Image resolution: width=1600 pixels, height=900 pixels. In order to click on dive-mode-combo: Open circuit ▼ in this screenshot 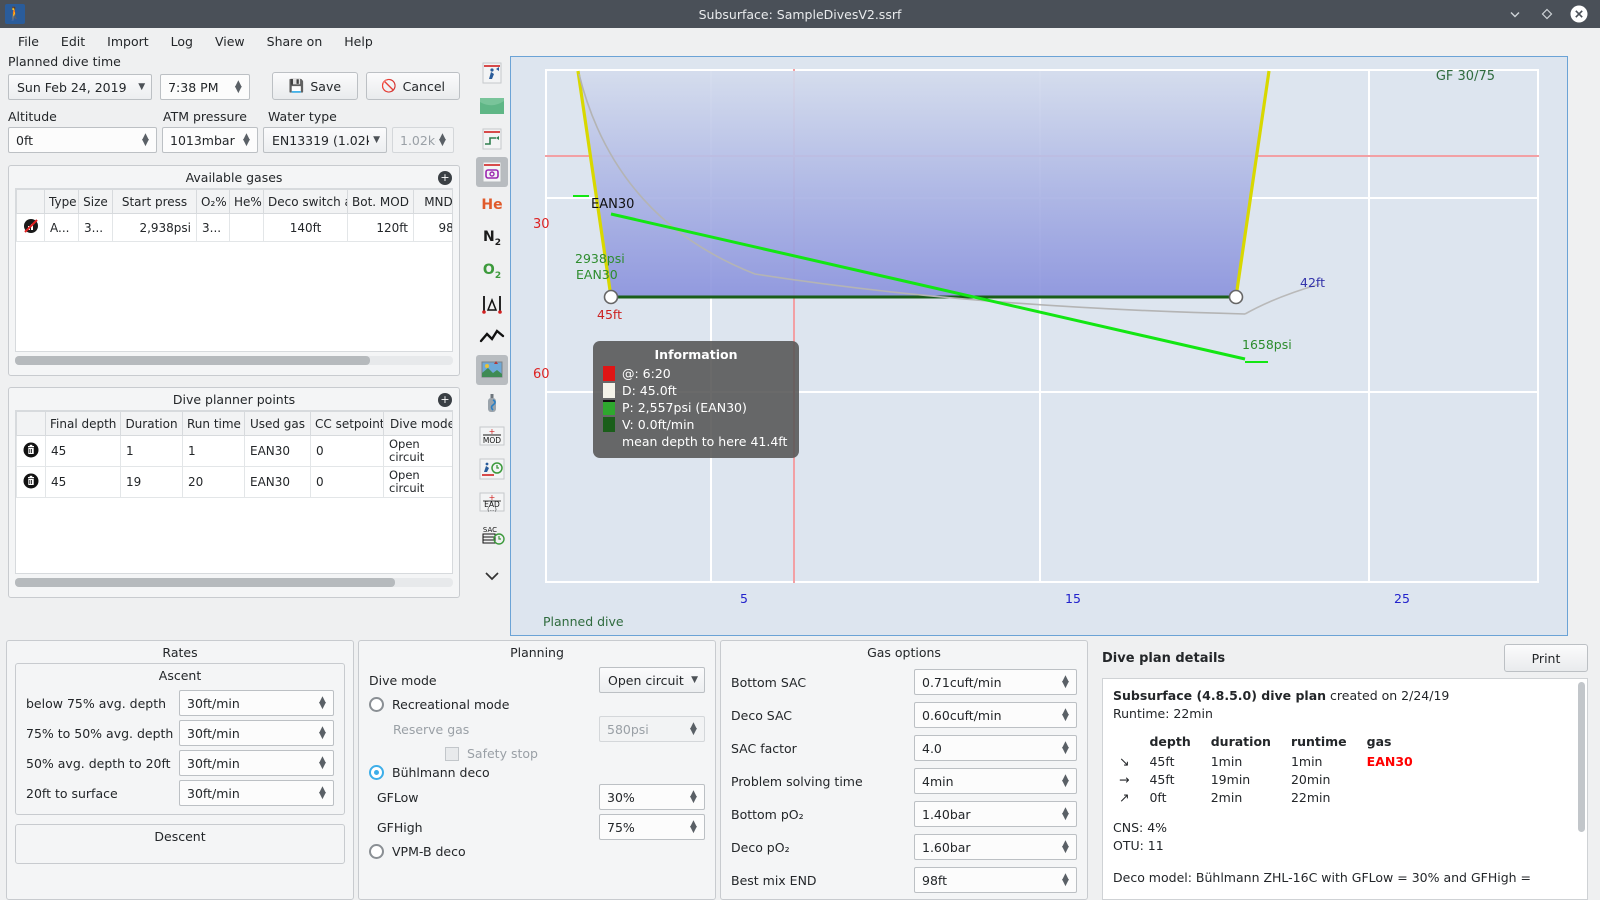, I will do `click(652, 680)`.